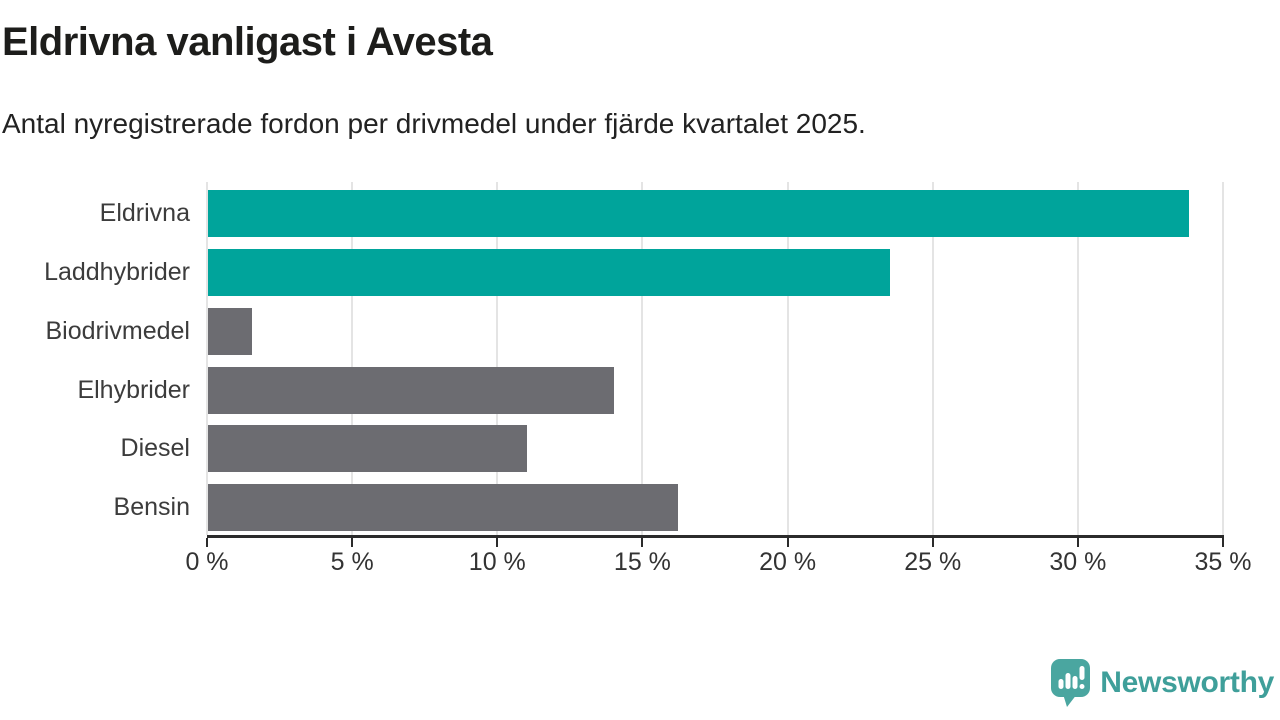 Image resolution: width=1280 pixels, height=720 pixels. I want to click on x-tick-label-10: 10 %, so click(497, 562).